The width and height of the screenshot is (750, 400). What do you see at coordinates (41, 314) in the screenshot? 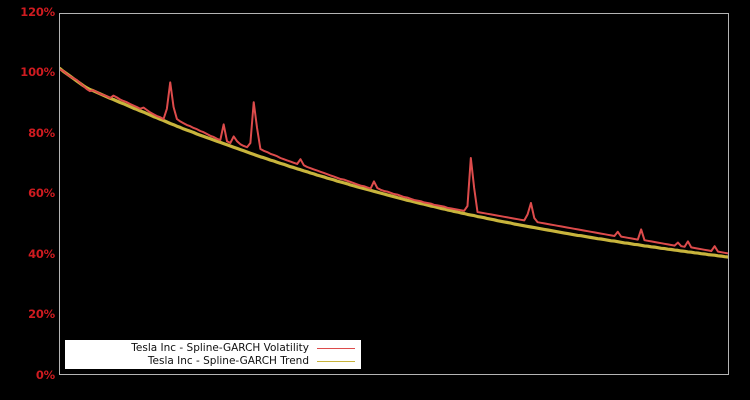
I see `y-tick-20: 20%` at bounding box center [41, 314].